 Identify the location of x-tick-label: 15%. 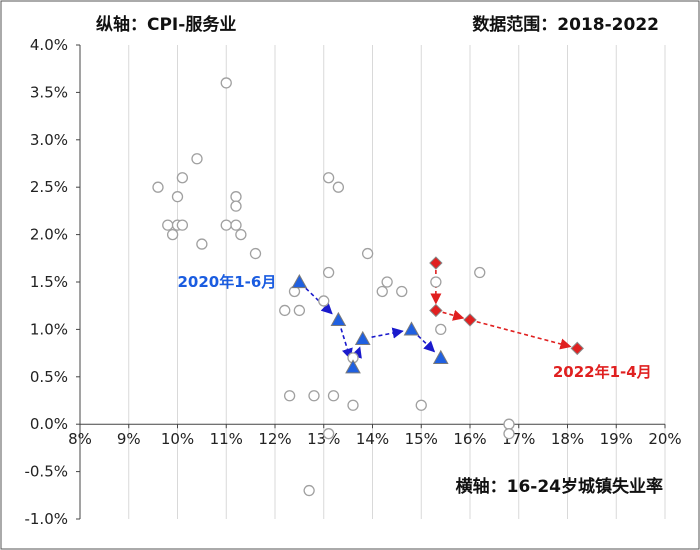
(421, 439).